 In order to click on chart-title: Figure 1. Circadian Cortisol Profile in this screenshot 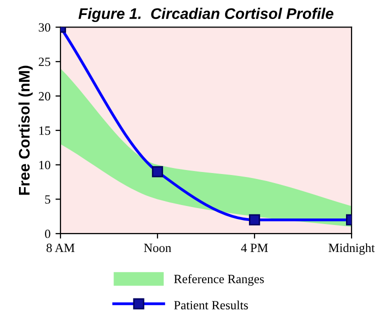, I will do `click(206, 15)`.